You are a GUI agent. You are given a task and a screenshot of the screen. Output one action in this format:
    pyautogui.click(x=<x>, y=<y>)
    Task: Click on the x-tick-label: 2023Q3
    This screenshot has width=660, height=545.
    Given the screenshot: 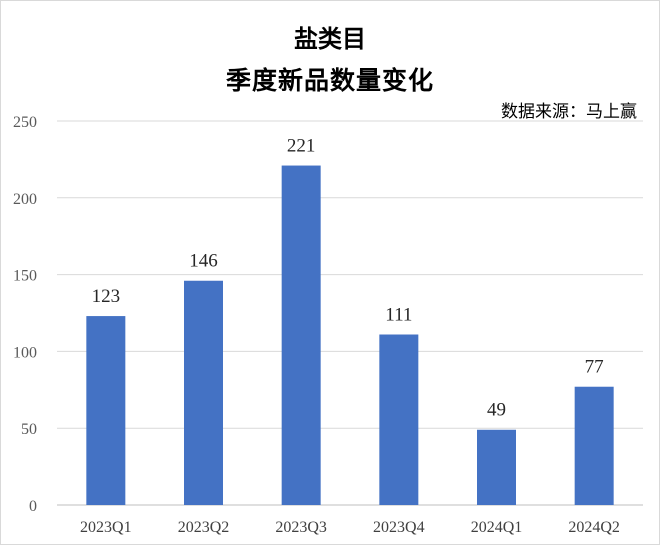 What is the action you would take?
    pyautogui.click(x=301, y=527)
    